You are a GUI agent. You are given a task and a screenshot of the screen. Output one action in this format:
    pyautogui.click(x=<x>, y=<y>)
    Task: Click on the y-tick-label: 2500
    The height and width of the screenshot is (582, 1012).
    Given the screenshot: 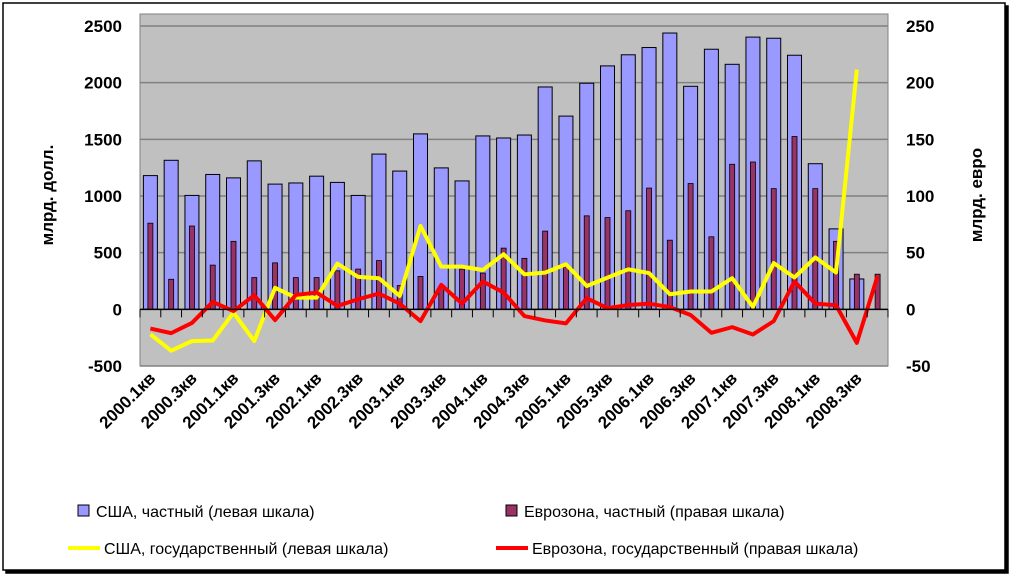 What is the action you would take?
    pyautogui.click(x=103, y=26)
    